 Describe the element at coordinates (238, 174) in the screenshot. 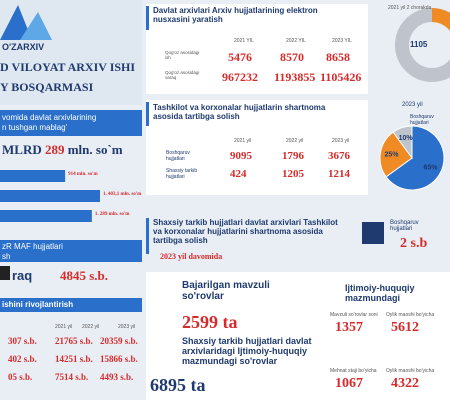

I see `value: 424` at that location.